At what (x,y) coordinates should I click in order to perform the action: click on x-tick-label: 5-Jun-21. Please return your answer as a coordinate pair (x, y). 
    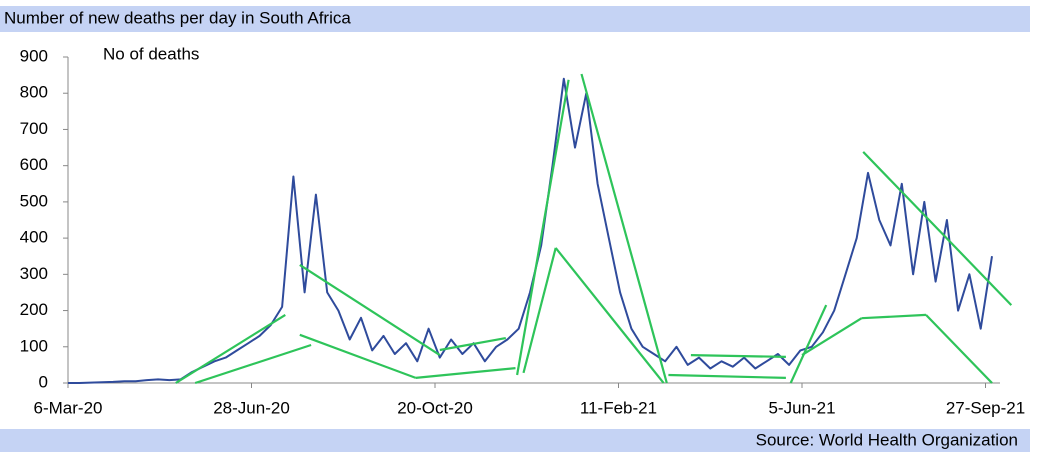
    Looking at the image, I should click on (801, 407).